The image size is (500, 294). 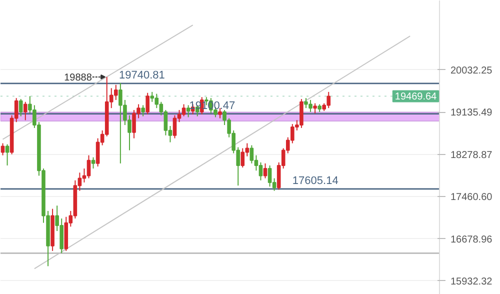 What do you see at coordinates (142, 75) in the screenshot?
I see `ref-line-label: 19740.81` at bounding box center [142, 75].